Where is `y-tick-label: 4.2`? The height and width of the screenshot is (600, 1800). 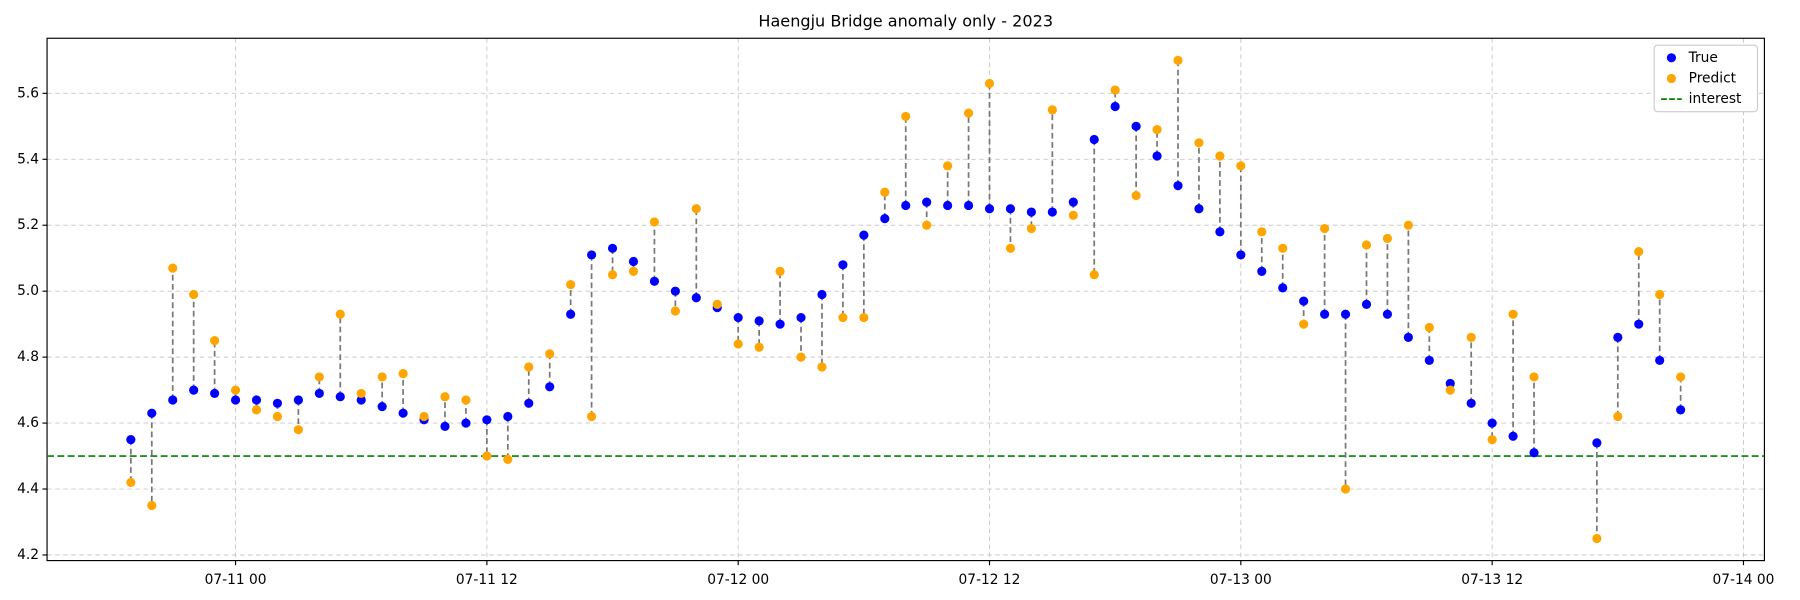 y-tick-label: 4.2 is located at coordinates (28, 555).